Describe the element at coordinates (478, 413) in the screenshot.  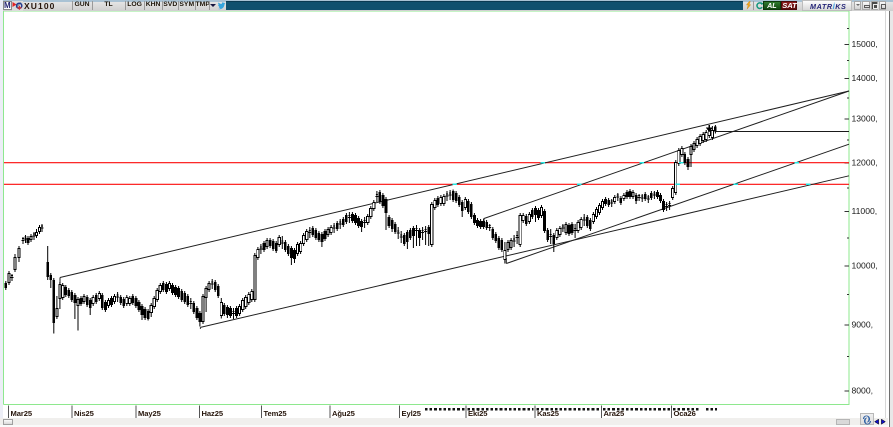
I see `svg-text: Eki25` at that location.